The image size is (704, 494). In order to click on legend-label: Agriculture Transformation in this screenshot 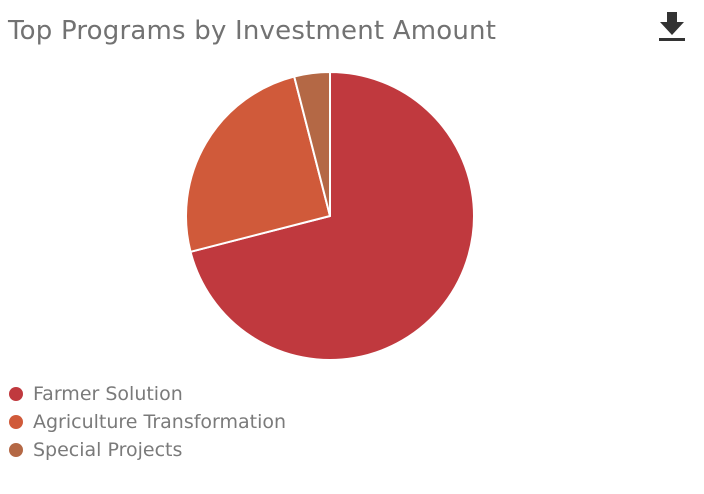, I will do `click(160, 422)`.